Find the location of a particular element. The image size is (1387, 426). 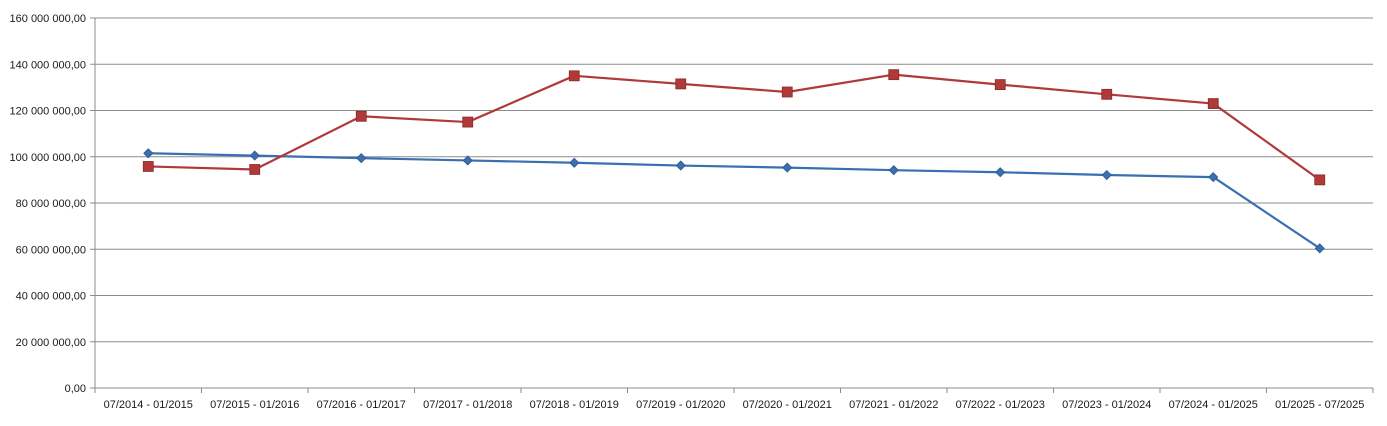

x-tick-label: 07/2024 - 01/2025 is located at coordinates (1213, 405).